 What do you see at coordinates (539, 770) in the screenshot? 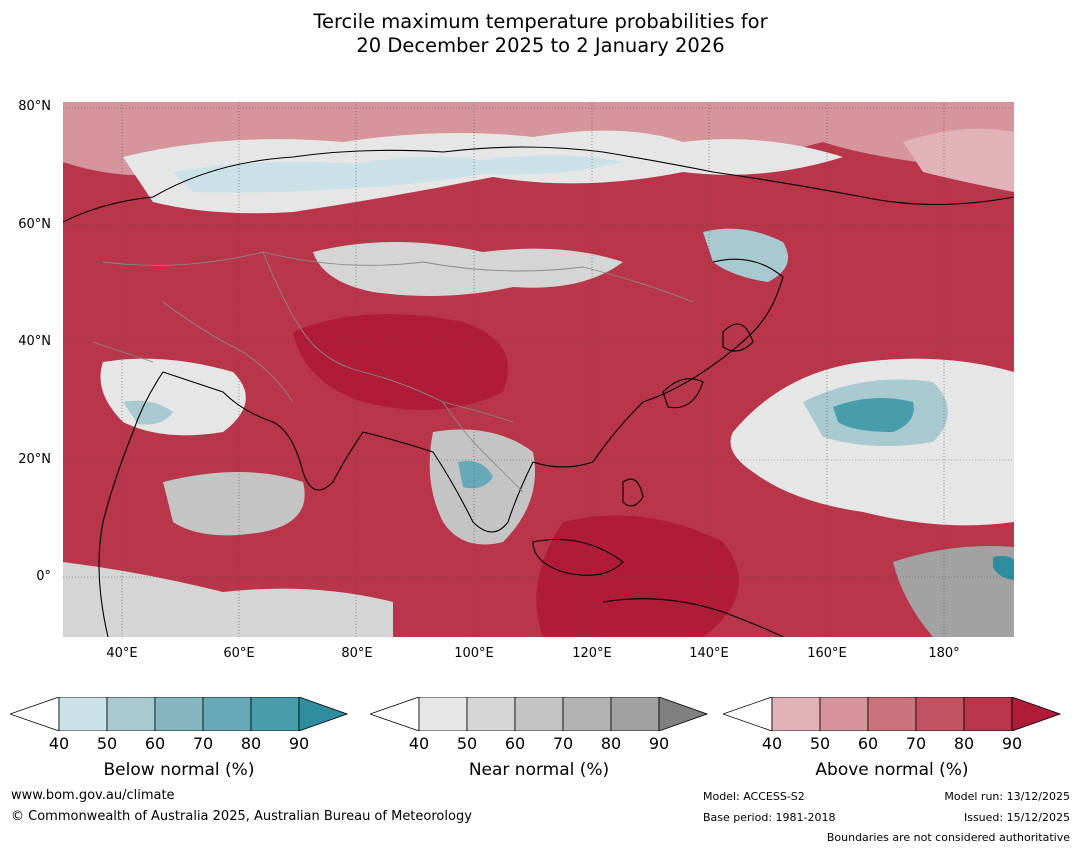
I see `colorbar-near-title: Near normal (%)` at bounding box center [539, 770].